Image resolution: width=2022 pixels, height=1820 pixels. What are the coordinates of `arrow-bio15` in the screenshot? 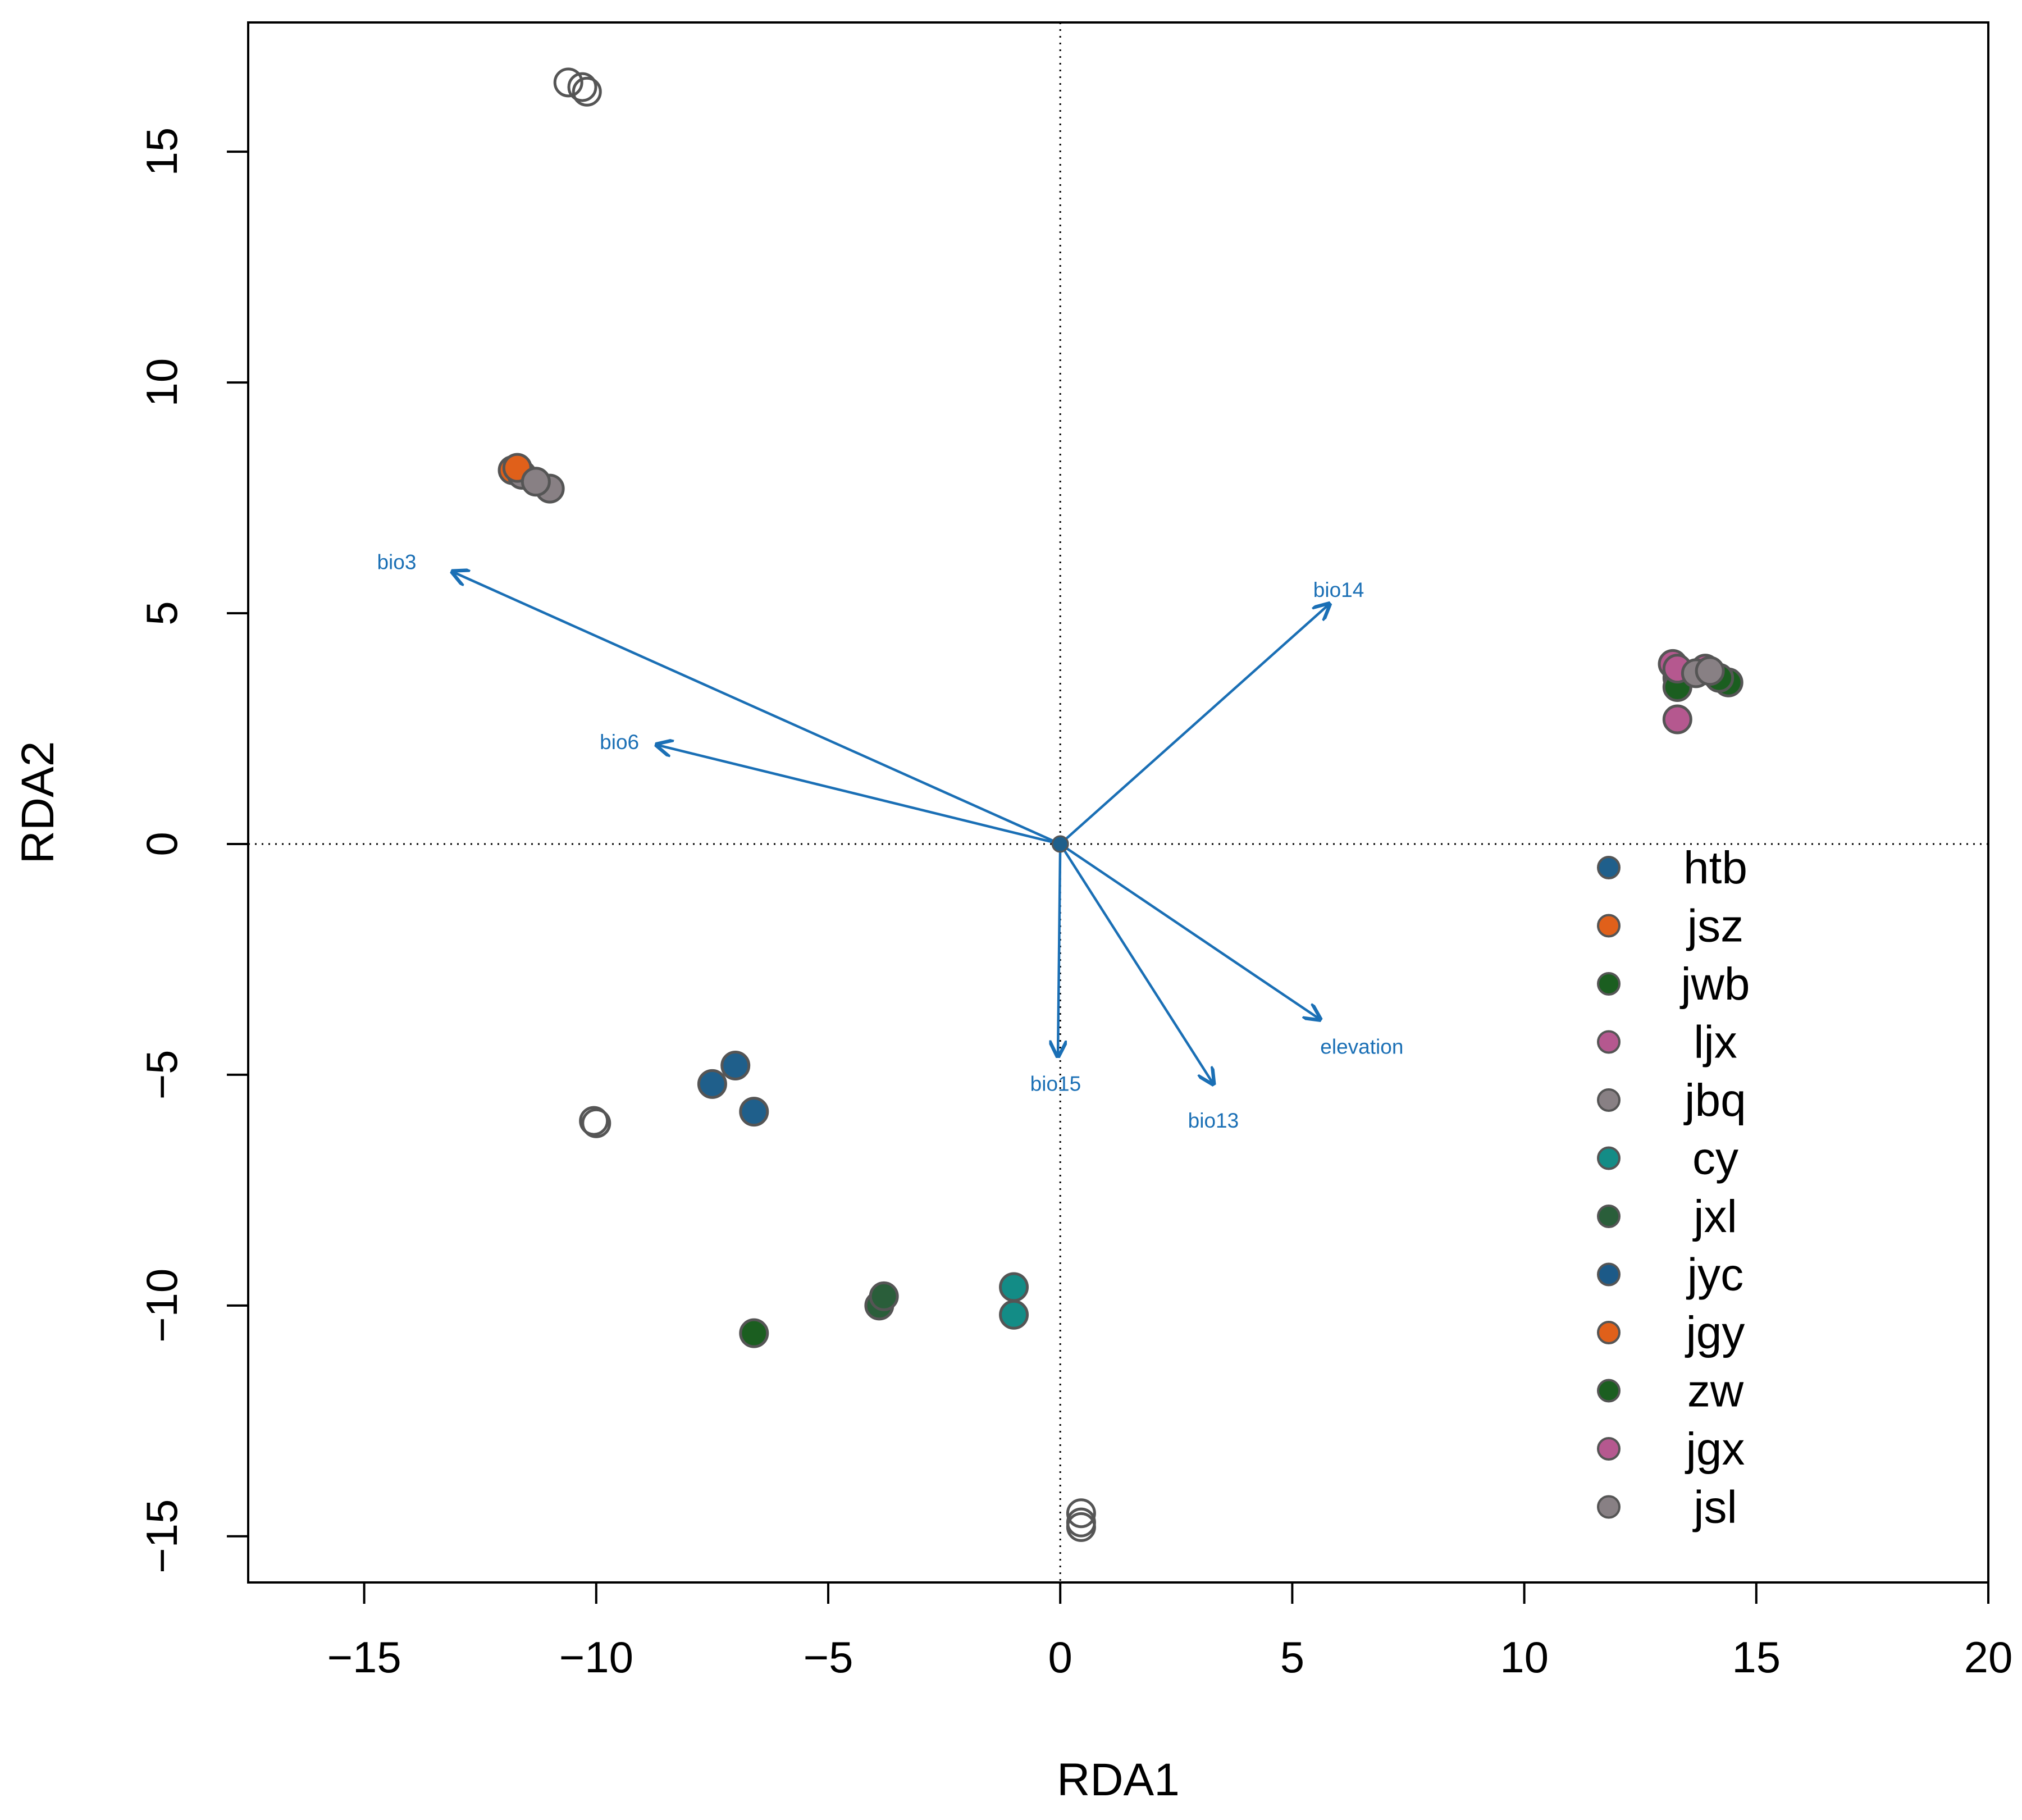 It's located at (1059, 949).